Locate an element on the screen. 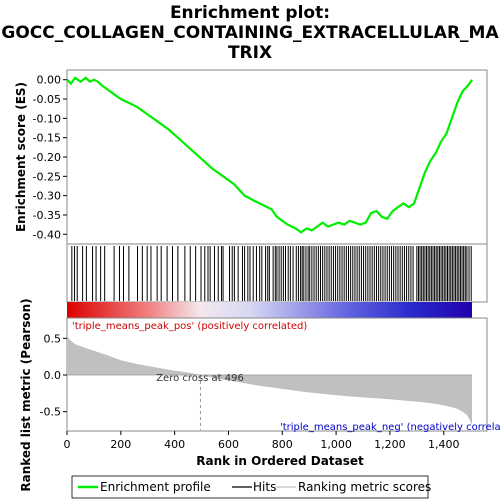 The width and height of the screenshot is (500, 500). es-ytick-label: -0.10 is located at coordinates (47, 118).